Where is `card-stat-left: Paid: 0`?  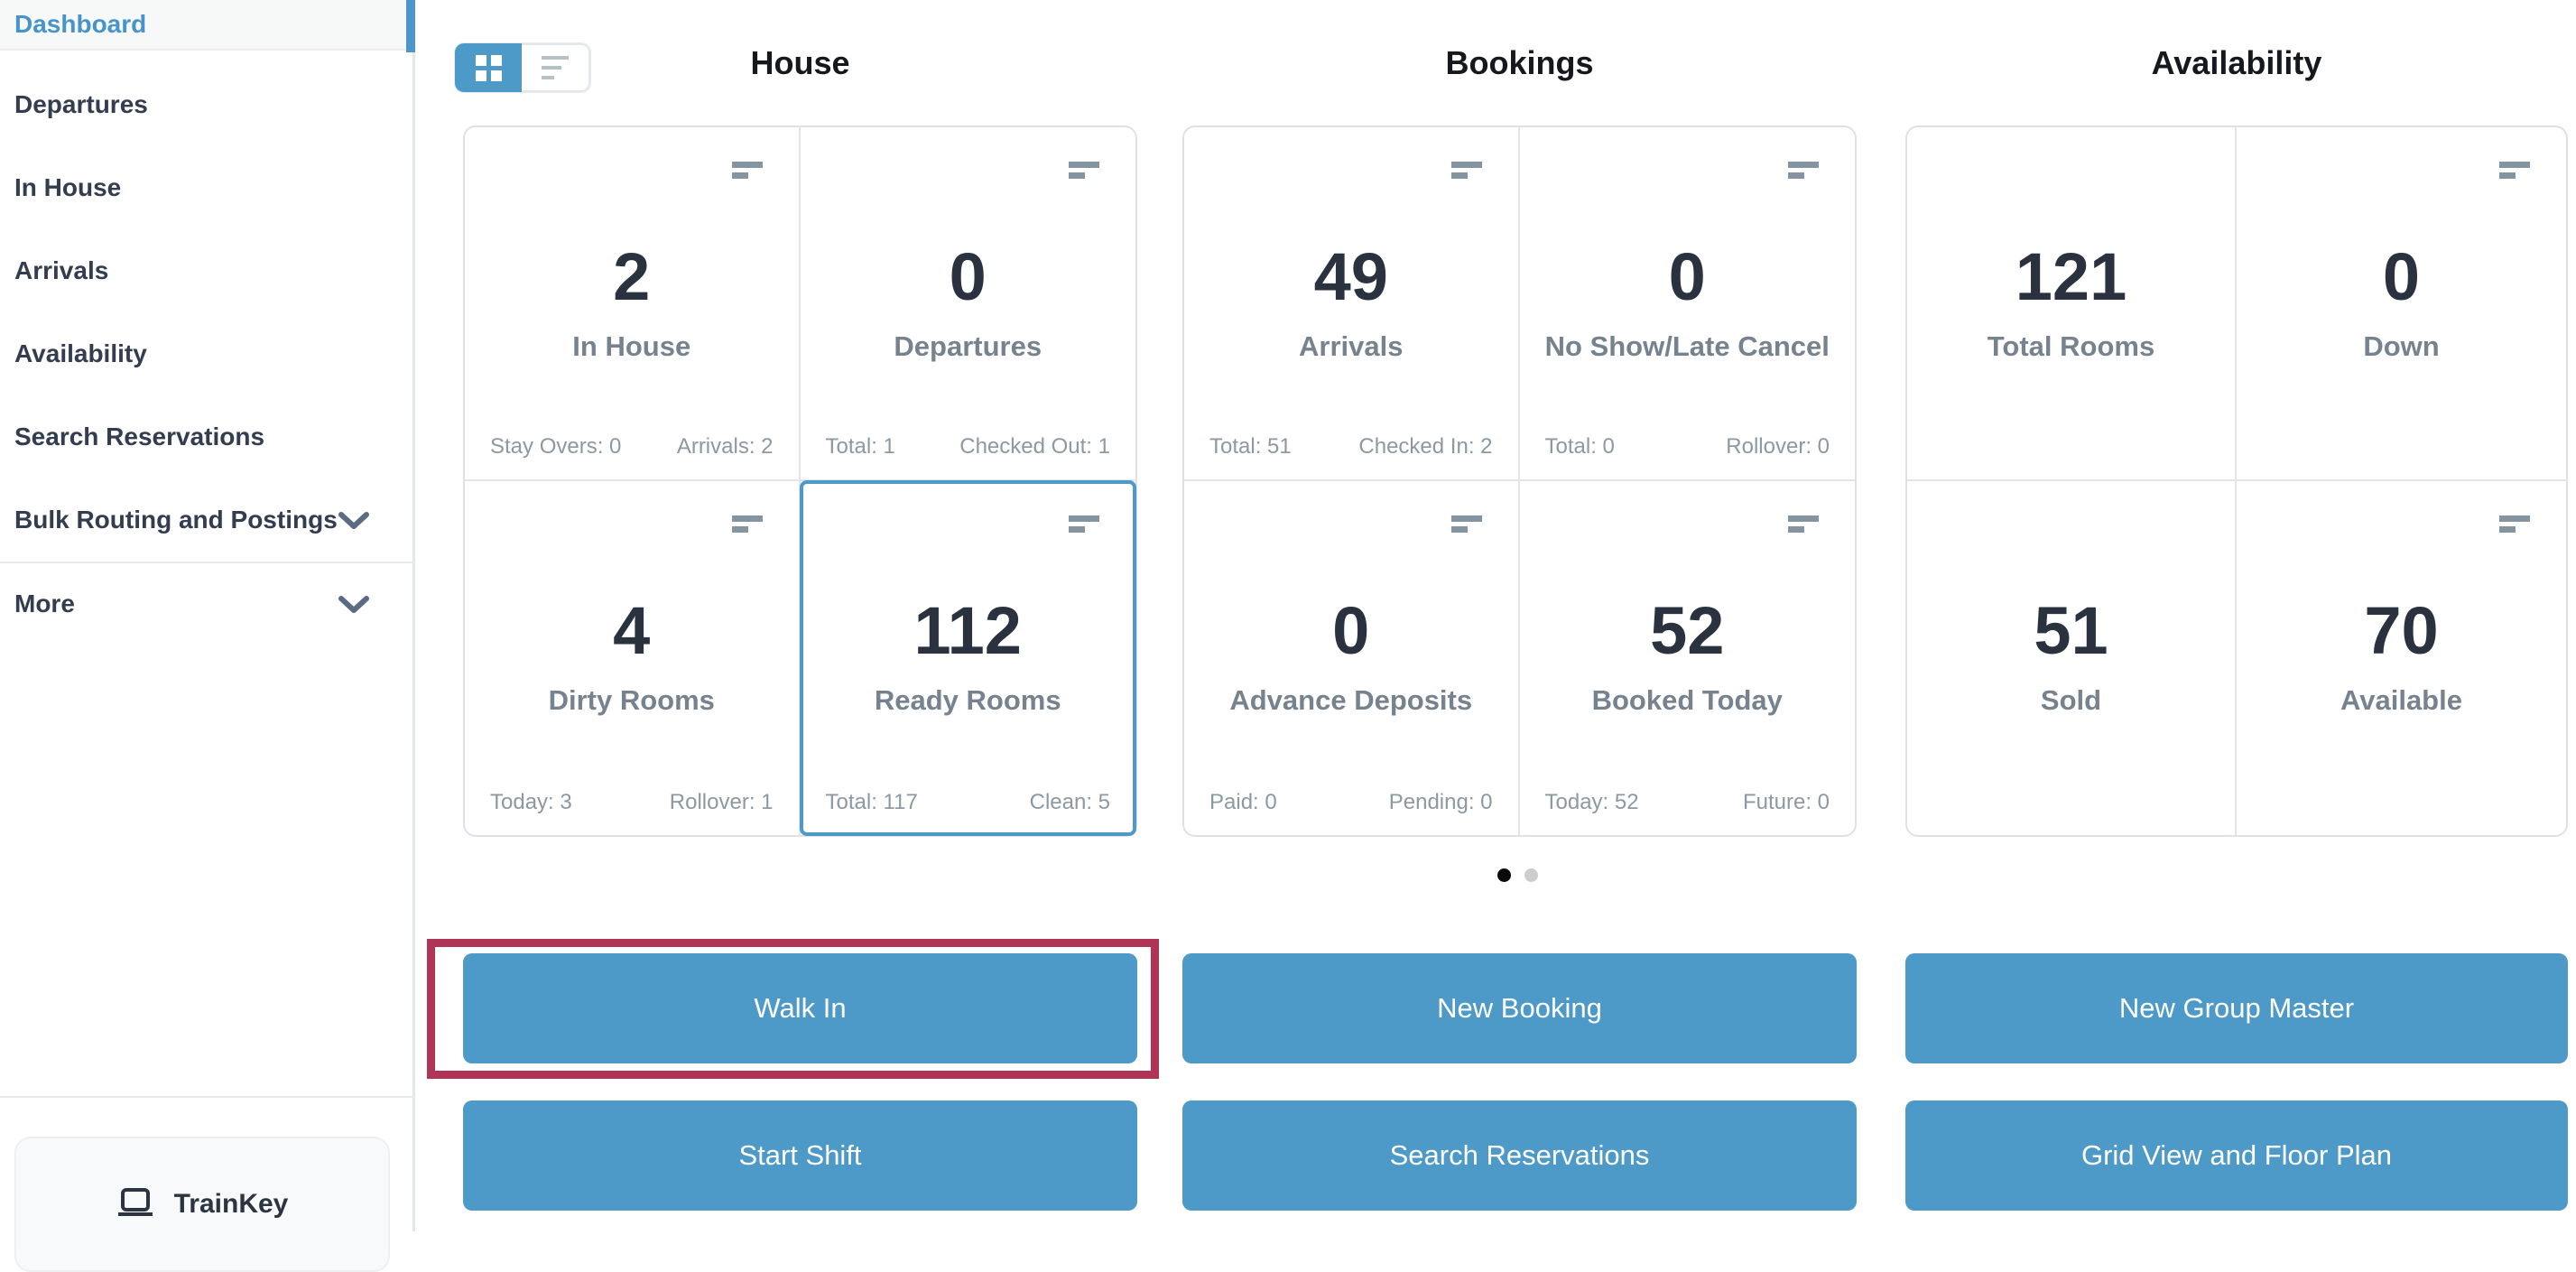 card-stat-left: Paid: 0 is located at coordinates (1243, 802).